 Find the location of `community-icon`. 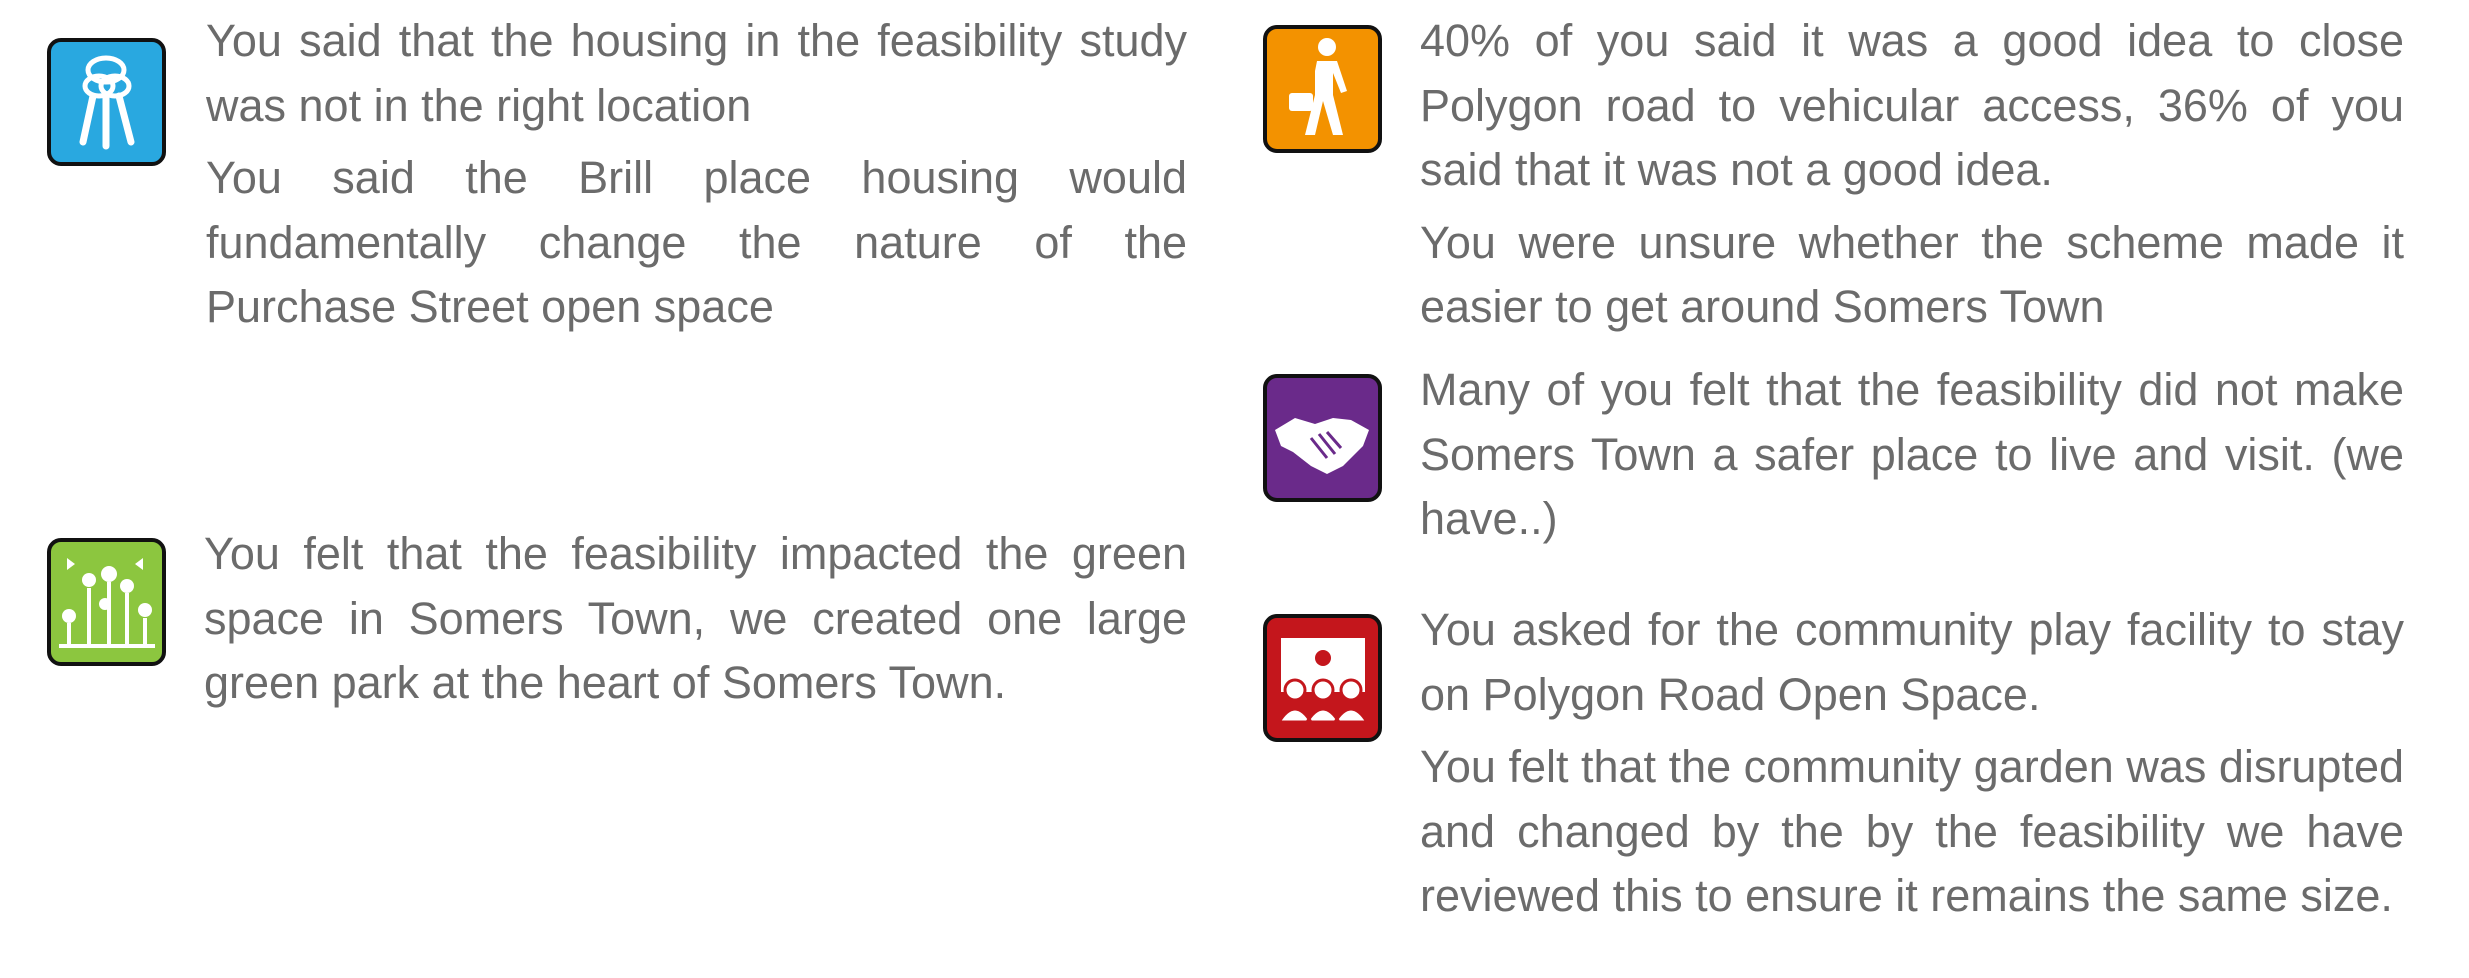

community-icon is located at coordinates (1322, 678).